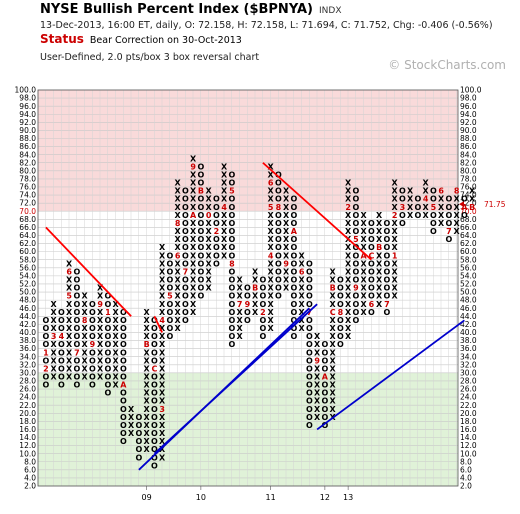 The height and width of the screenshot is (514, 520). What do you see at coordinates (468, 114) in the screenshot?
I see `y-tick-right: 94.0` at bounding box center [468, 114].